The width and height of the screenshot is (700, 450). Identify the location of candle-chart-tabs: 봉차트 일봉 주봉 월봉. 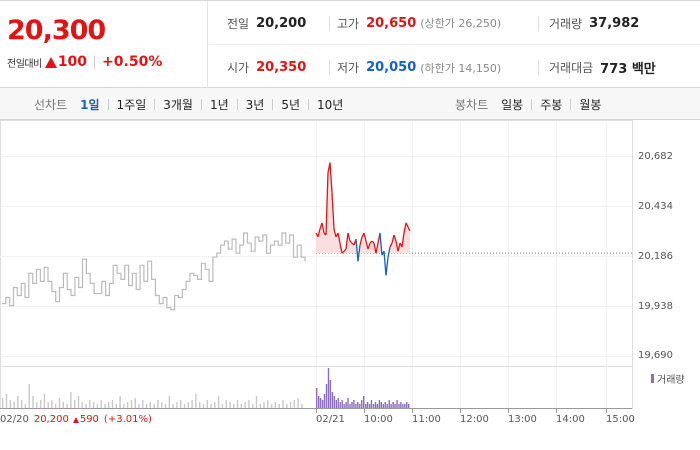
(529, 104).